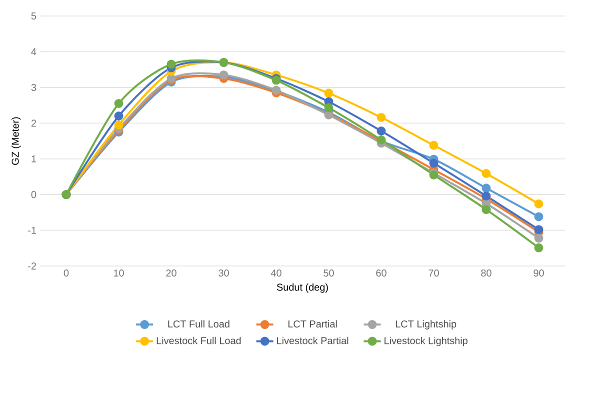 The height and width of the screenshot is (404, 603). What do you see at coordinates (33, 16) in the screenshot?
I see `y-tick-label: 5` at bounding box center [33, 16].